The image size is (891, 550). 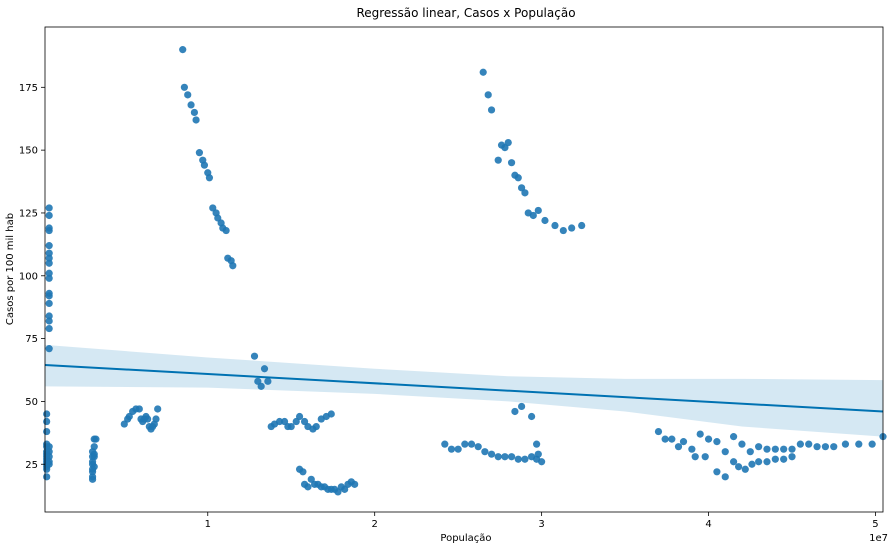 I want to click on y-axis-label: Casos por 100 mil hab, so click(x=10, y=269).